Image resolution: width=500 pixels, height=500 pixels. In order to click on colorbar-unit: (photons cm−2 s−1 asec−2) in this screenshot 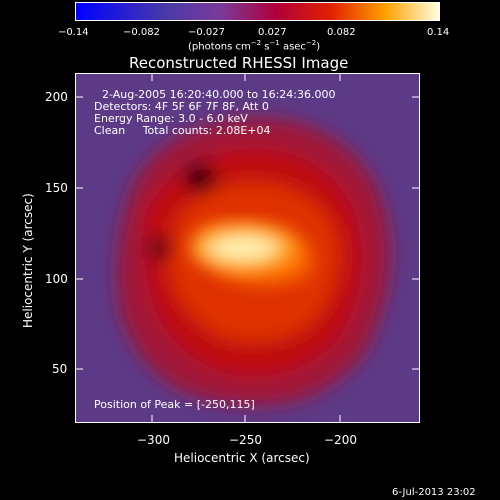, I will do `click(254, 46)`.